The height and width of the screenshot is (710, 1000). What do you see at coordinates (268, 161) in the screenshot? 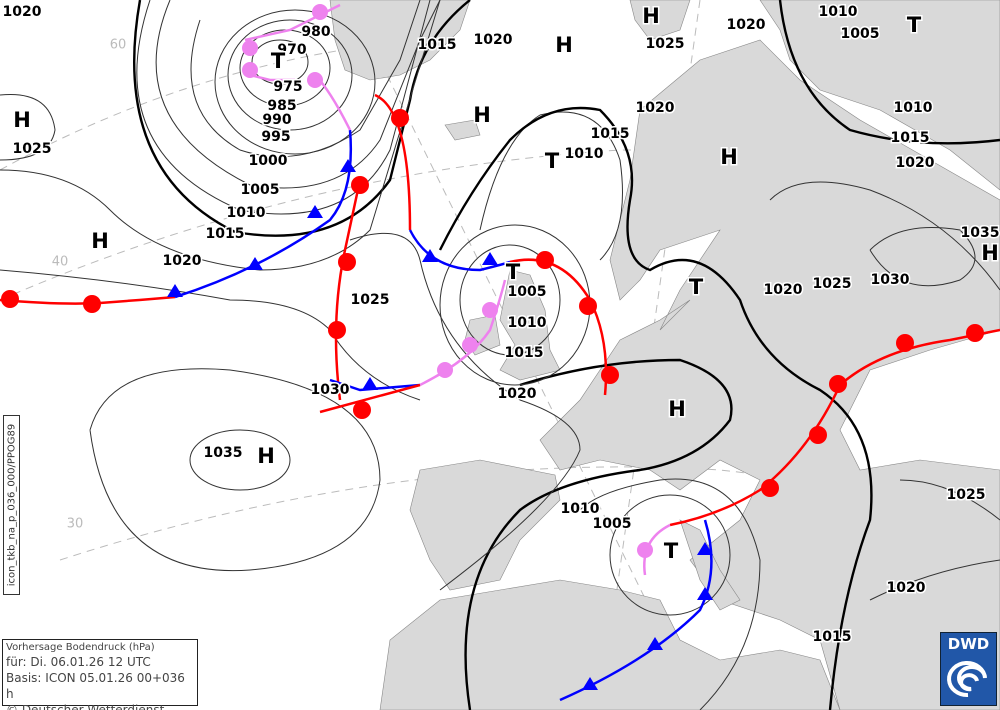
I see `isobar-label: 1000` at bounding box center [268, 161].